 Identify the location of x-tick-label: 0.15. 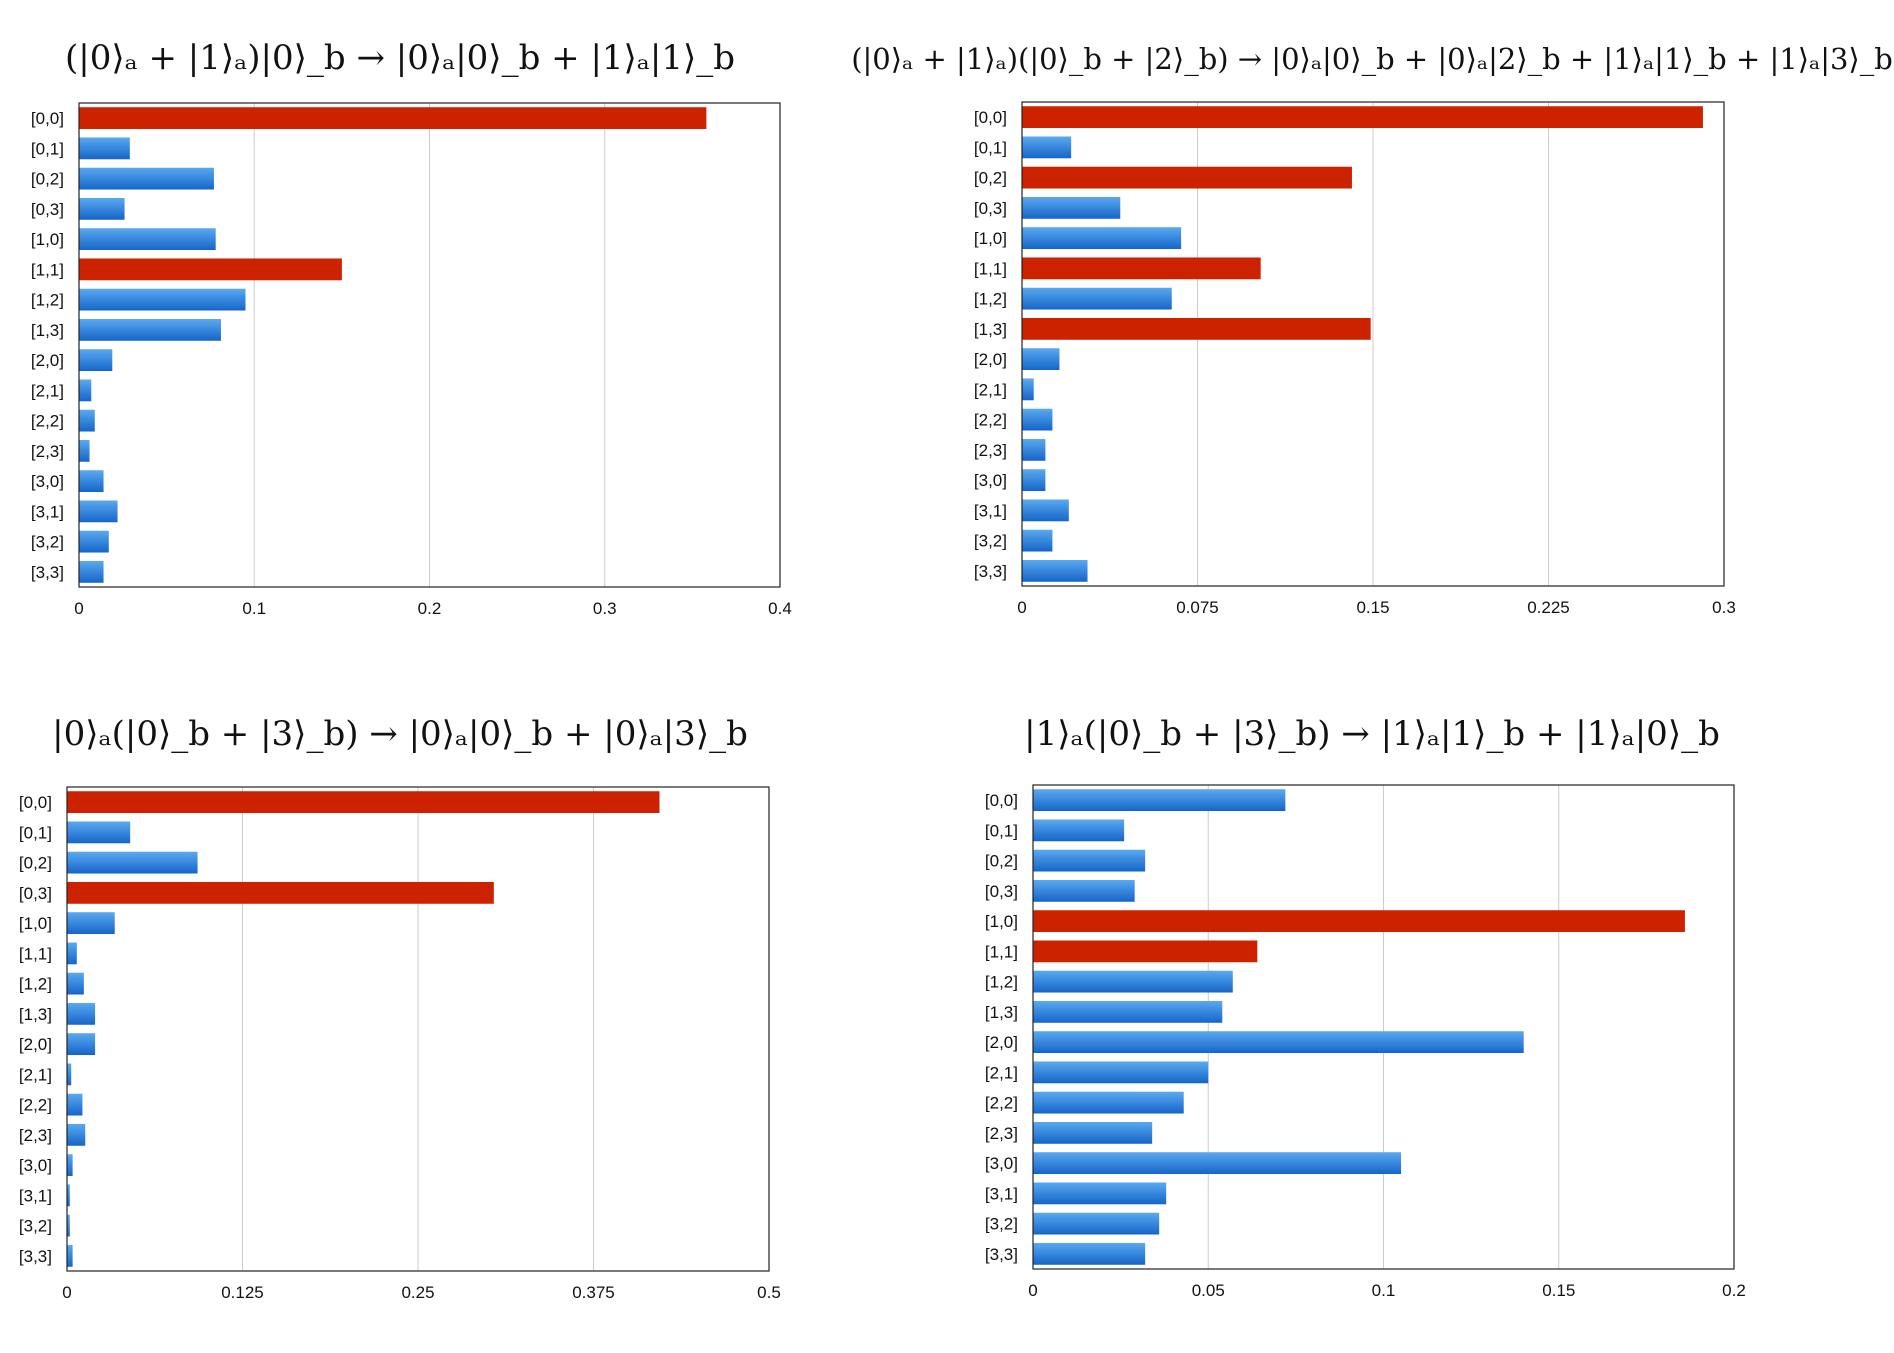
(1558, 1290).